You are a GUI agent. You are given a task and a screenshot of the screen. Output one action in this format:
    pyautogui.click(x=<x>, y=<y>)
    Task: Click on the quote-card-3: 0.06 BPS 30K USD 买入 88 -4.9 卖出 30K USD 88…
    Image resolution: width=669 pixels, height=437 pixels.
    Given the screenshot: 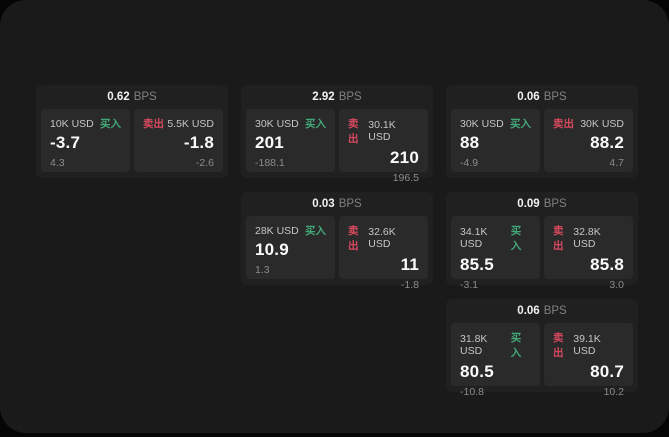 What is the action you would take?
    pyautogui.click(x=542, y=131)
    